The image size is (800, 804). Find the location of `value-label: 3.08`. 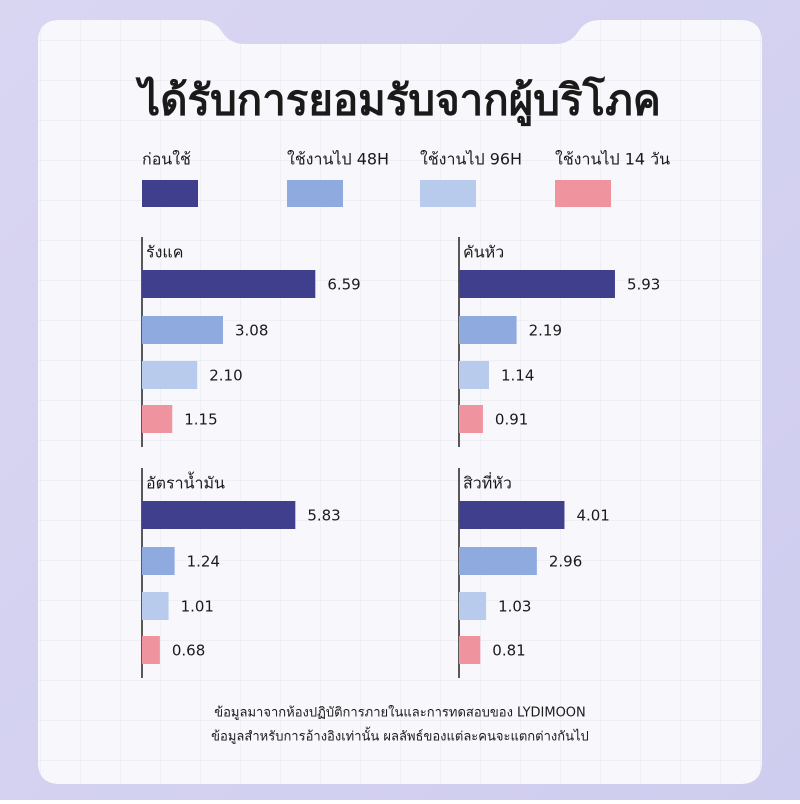

value-label: 3.08 is located at coordinates (251, 331).